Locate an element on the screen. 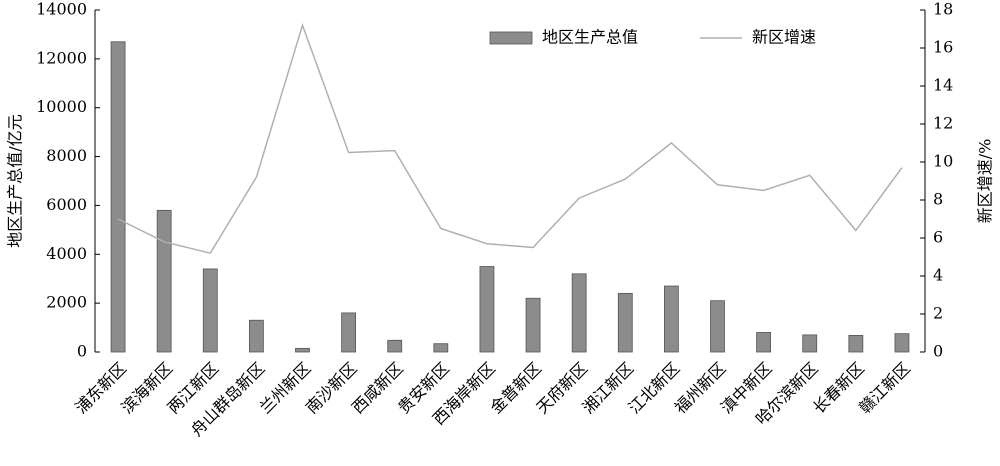 This screenshot has width=1000, height=466. legend-label: 地区生产总值 is located at coordinates (590, 37).